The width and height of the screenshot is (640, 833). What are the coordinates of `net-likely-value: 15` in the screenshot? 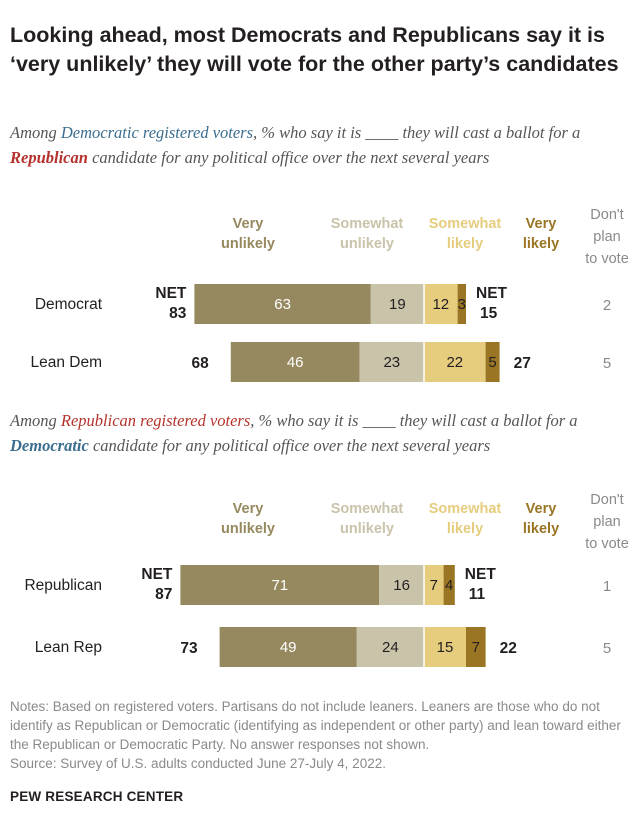 It's located at (489, 313).